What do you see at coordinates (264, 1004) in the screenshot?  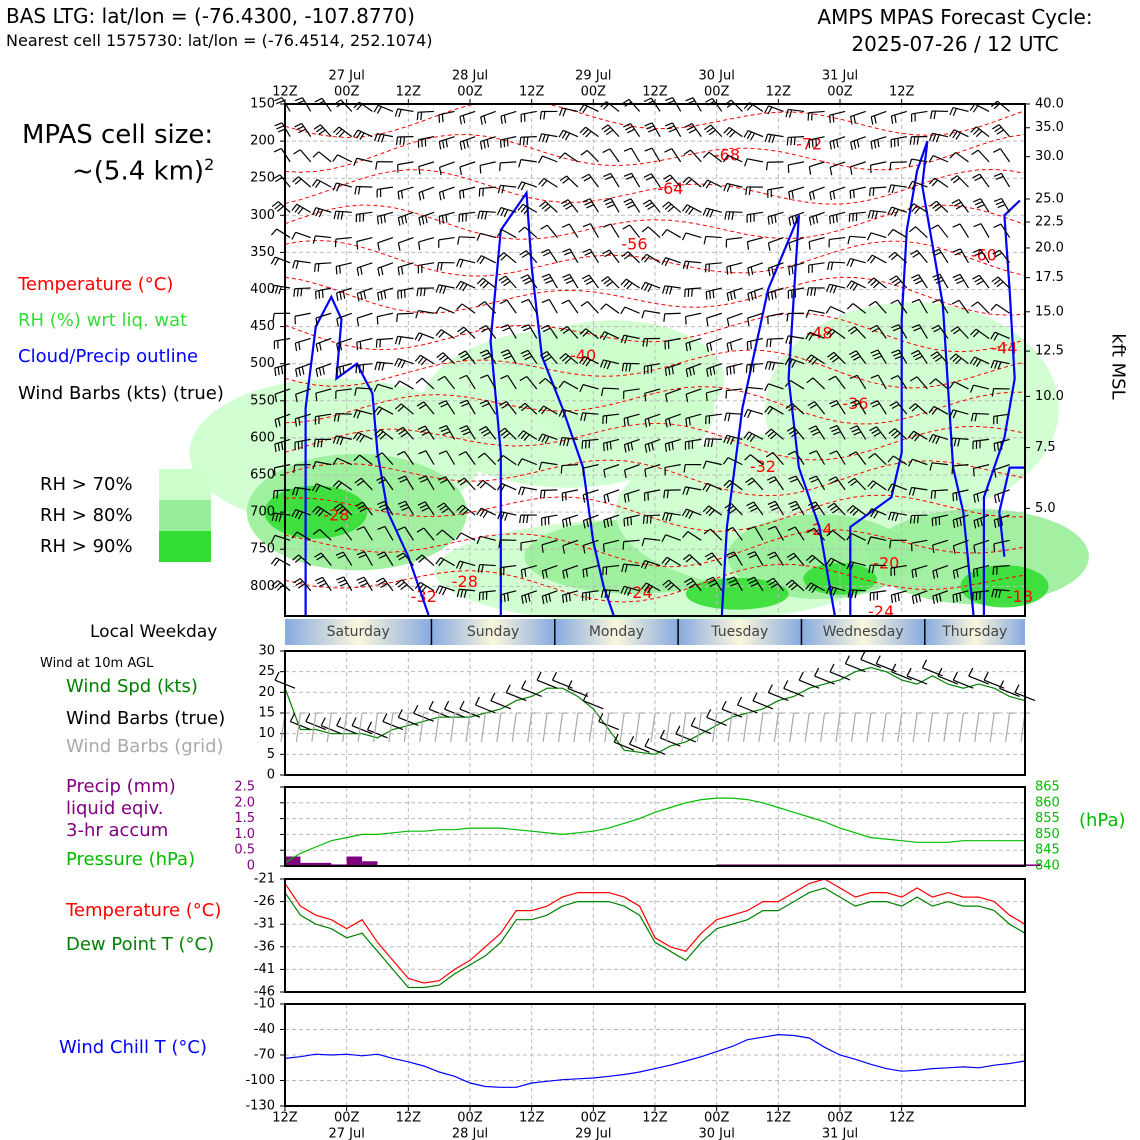 I see `windchill-tick-label: -10` at bounding box center [264, 1004].